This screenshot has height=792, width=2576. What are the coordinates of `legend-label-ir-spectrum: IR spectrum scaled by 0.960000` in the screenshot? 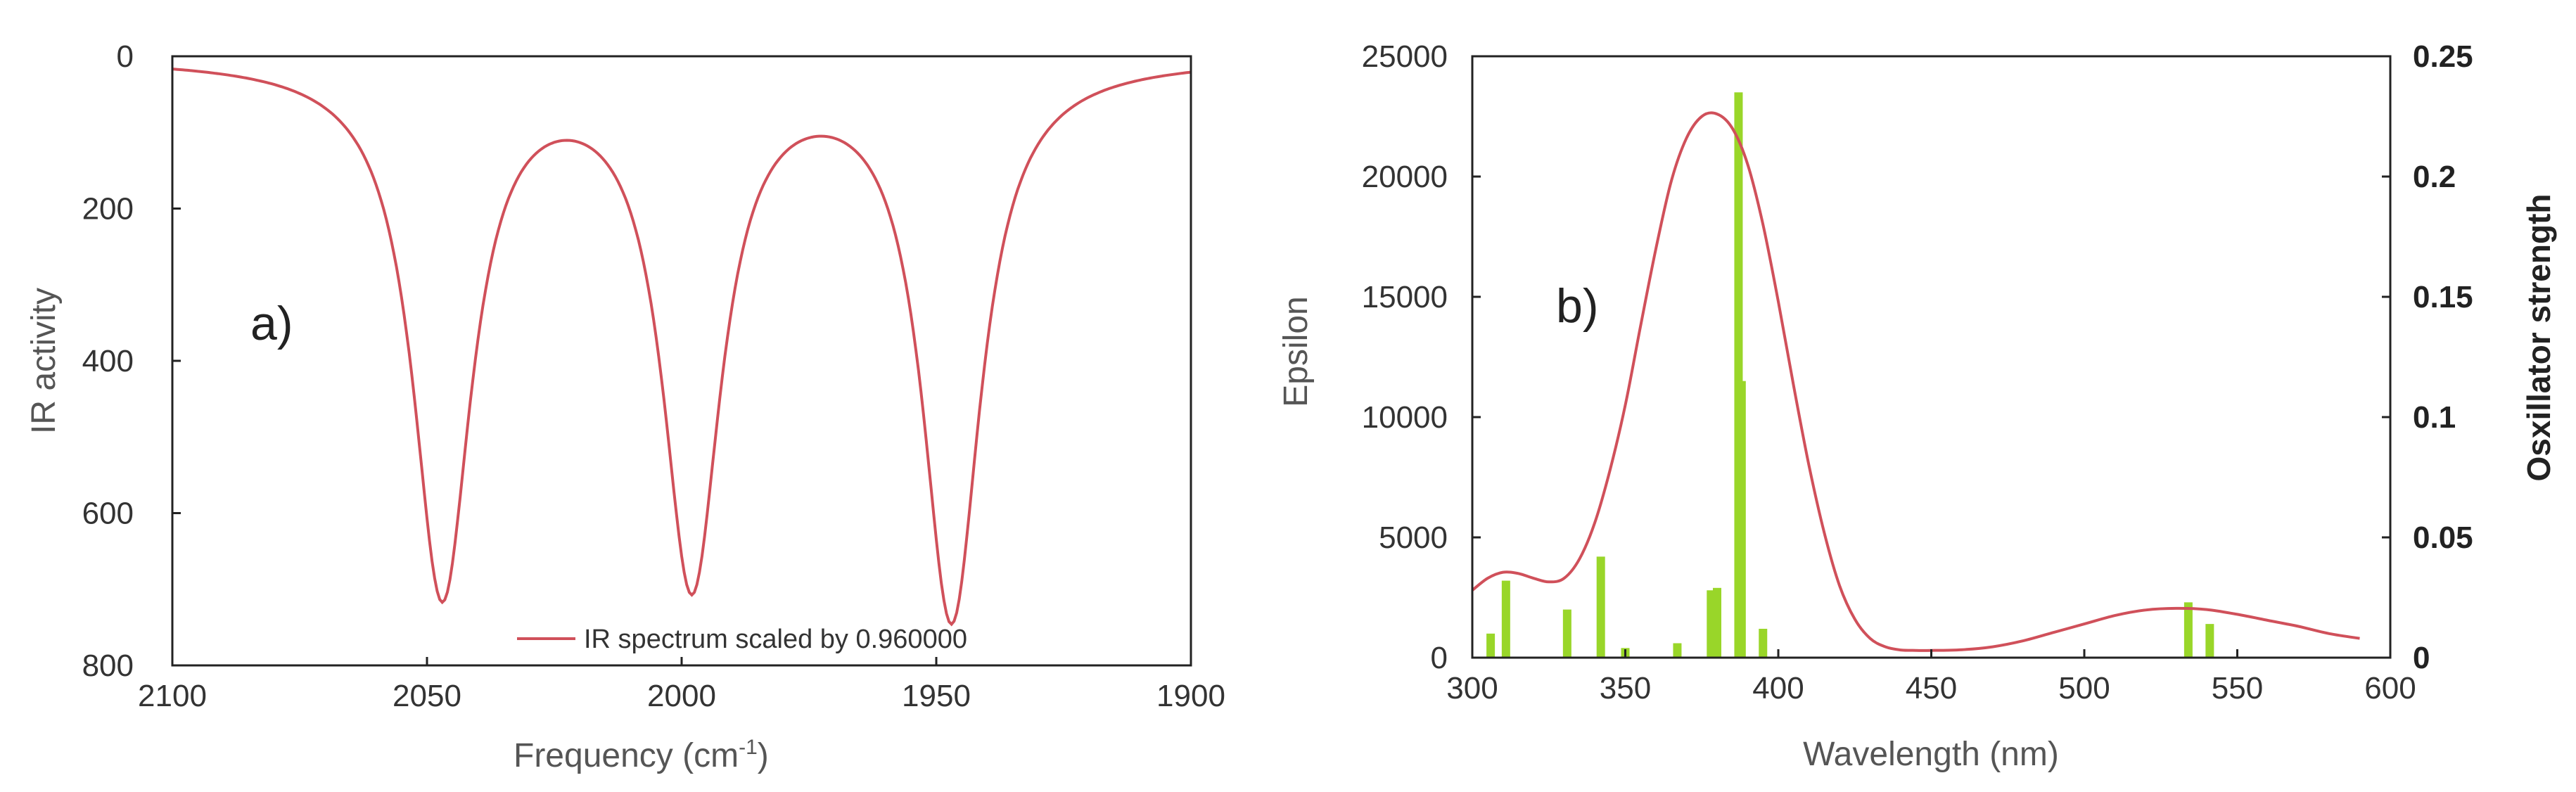 It's located at (775, 639).